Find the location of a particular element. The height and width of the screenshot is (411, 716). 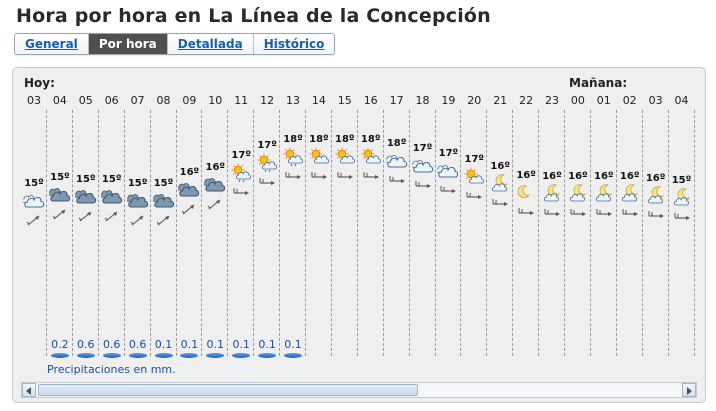

hour-label: 15 is located at coordinates (344, 100).